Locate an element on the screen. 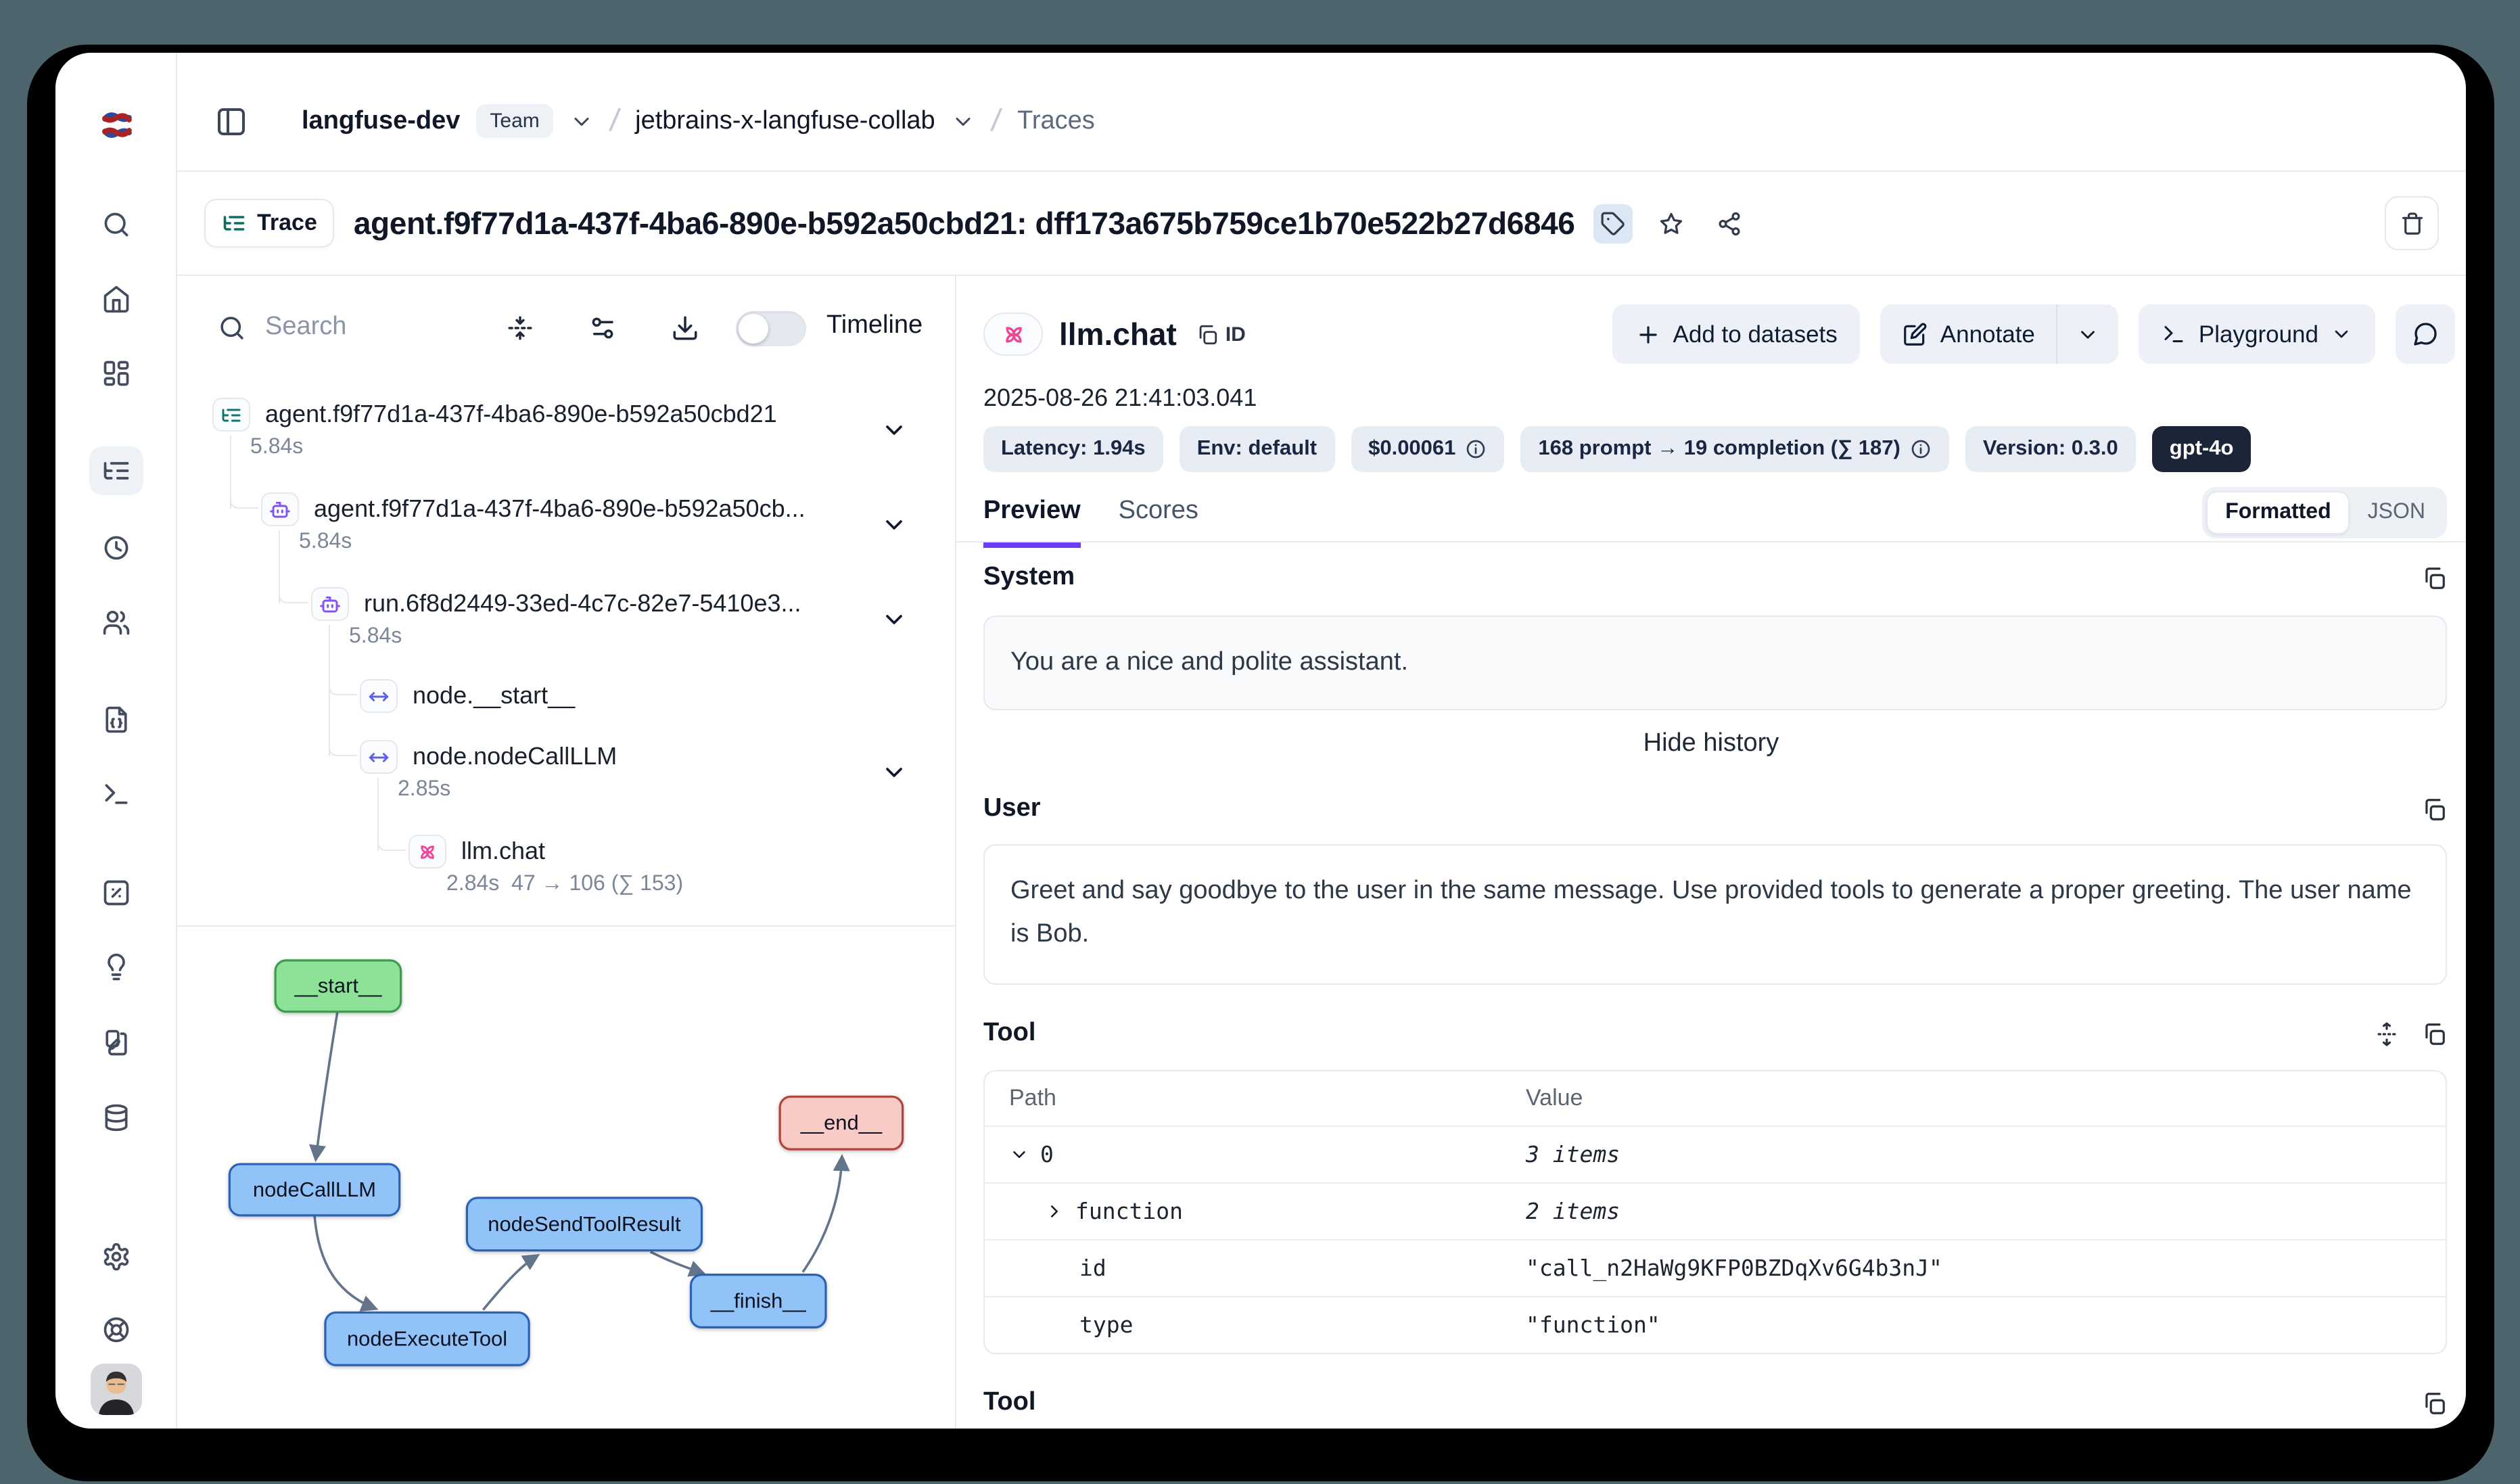 Image resolution: width=2520 pixels, height=1484 pixels. hide-history-button: Hide history is located at coordinates (1711, 744).